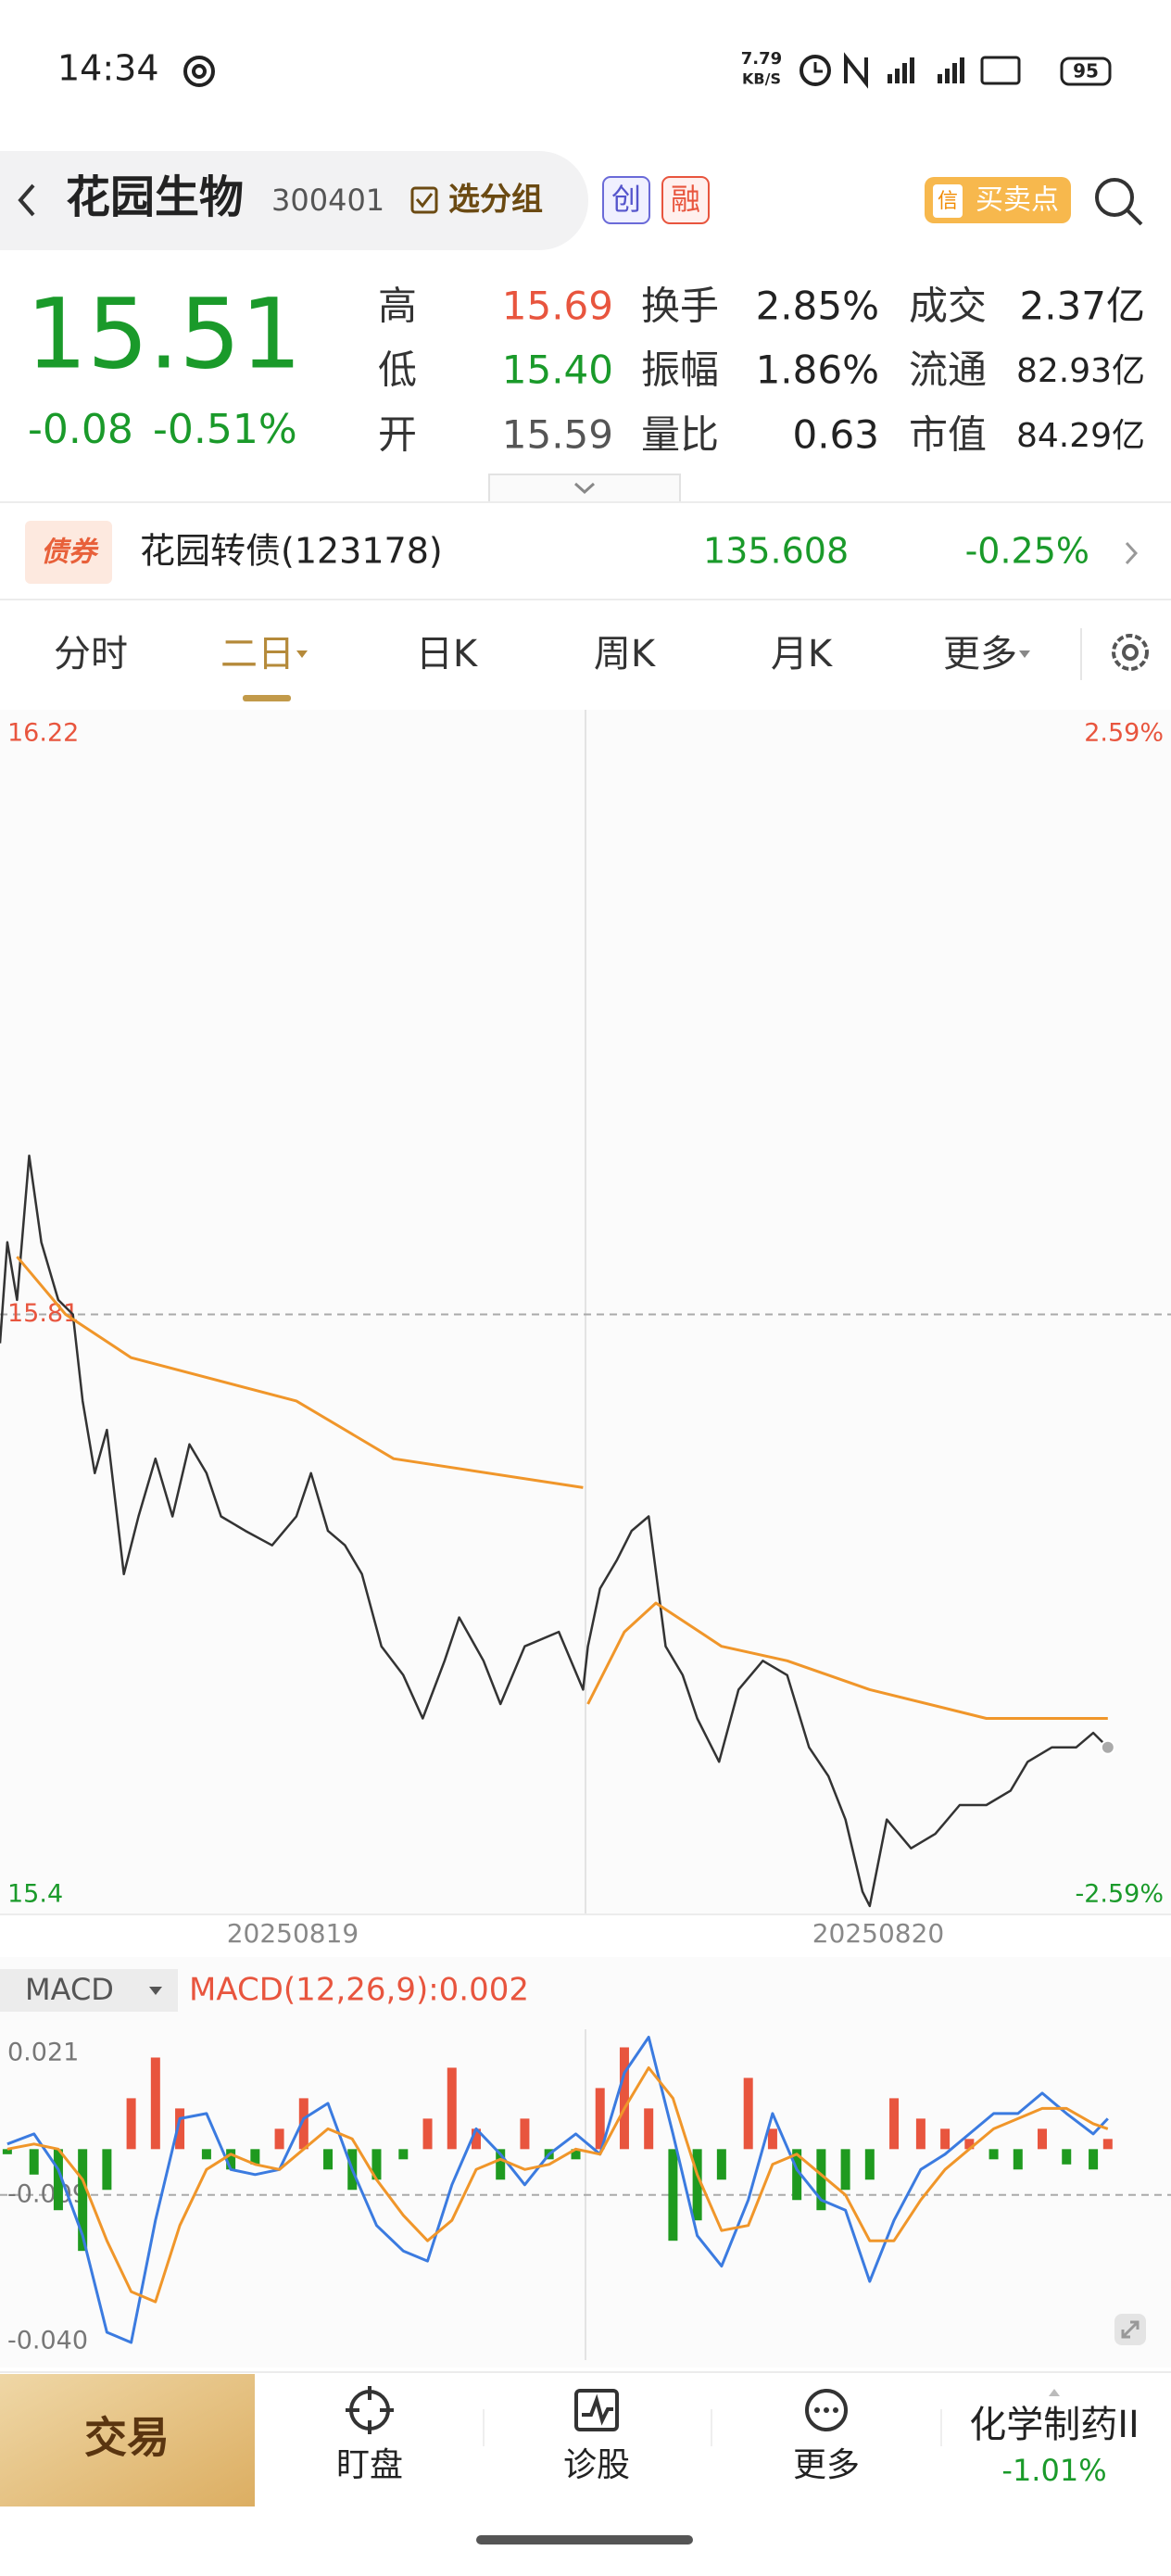 This screenshot has height=2576, width=1171. I want to click on tab: 周K, so click(626, 654).